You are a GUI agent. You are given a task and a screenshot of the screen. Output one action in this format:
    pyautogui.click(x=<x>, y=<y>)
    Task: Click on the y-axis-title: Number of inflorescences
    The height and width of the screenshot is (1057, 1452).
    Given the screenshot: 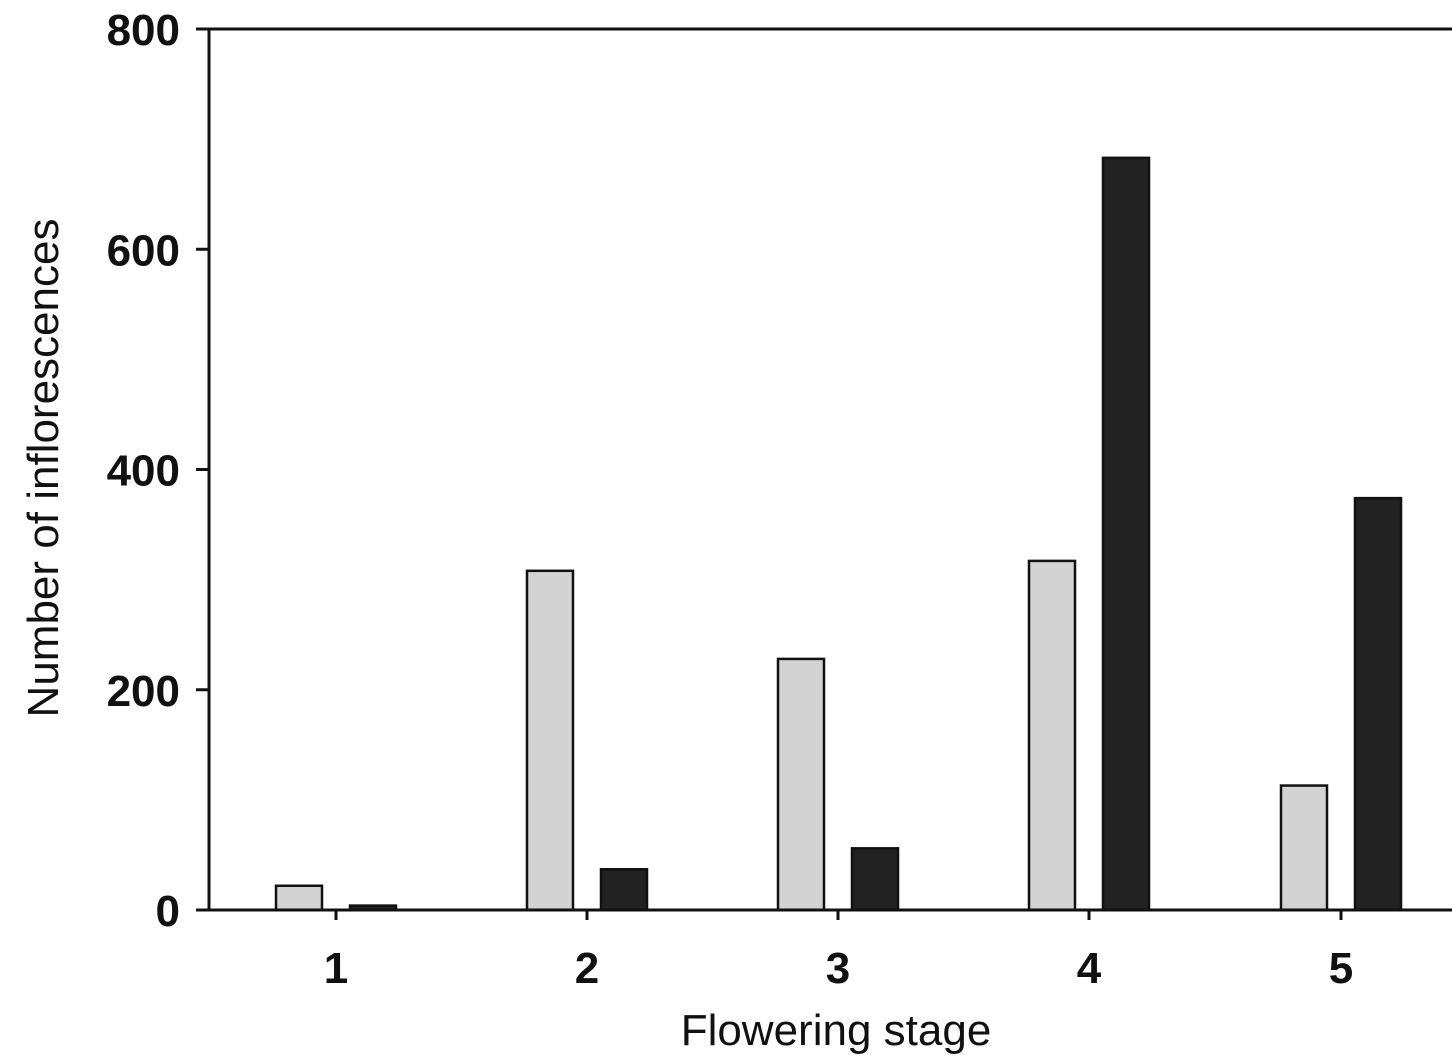 What is the action you would take?
    pyautogui.click(x=43, y=468)
    